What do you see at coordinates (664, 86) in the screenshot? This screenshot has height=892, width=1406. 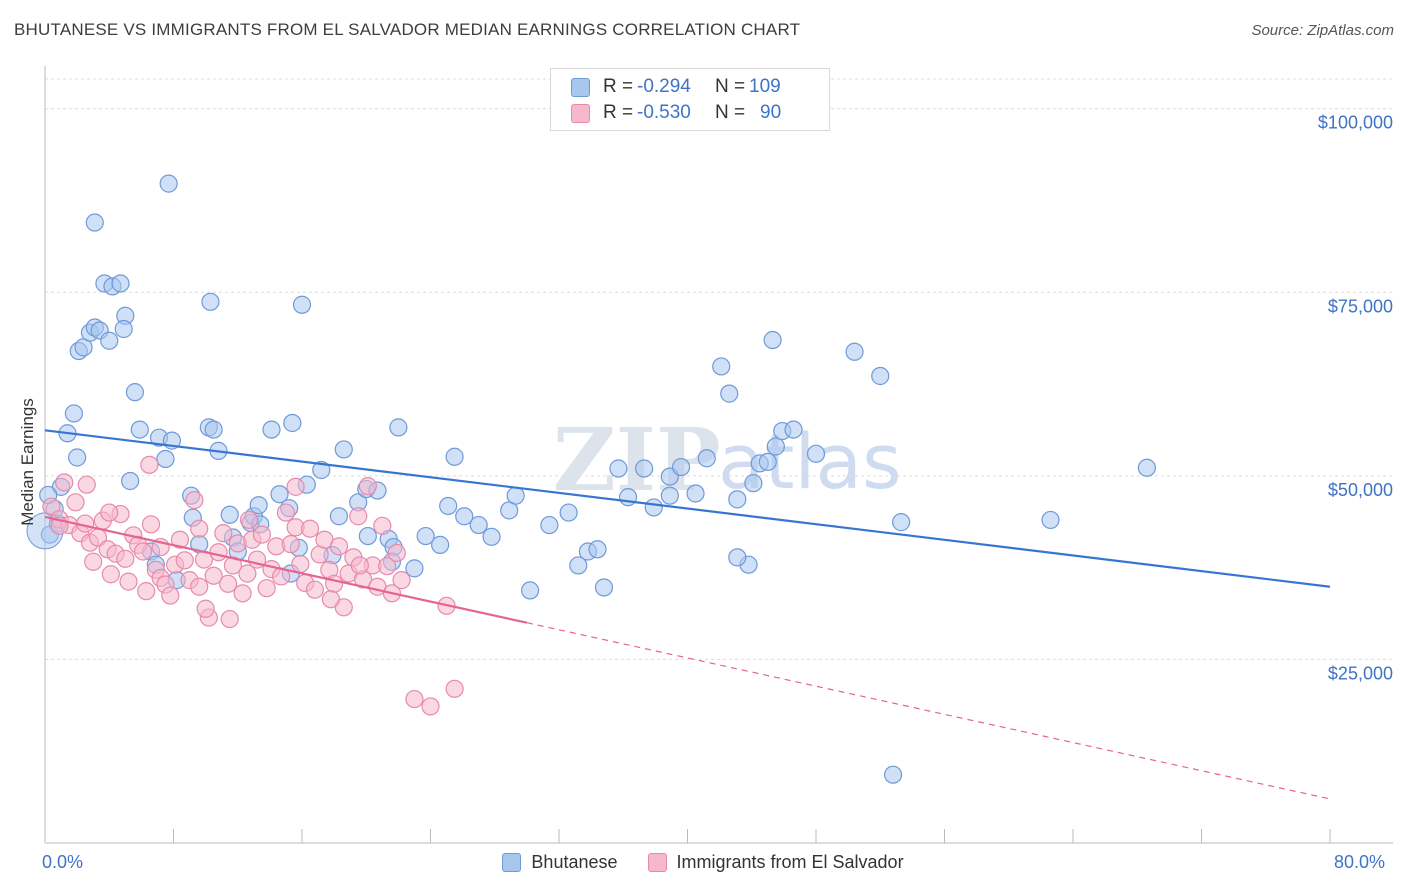 I see `r-value: -0.294` at bounding box center [664, 86].